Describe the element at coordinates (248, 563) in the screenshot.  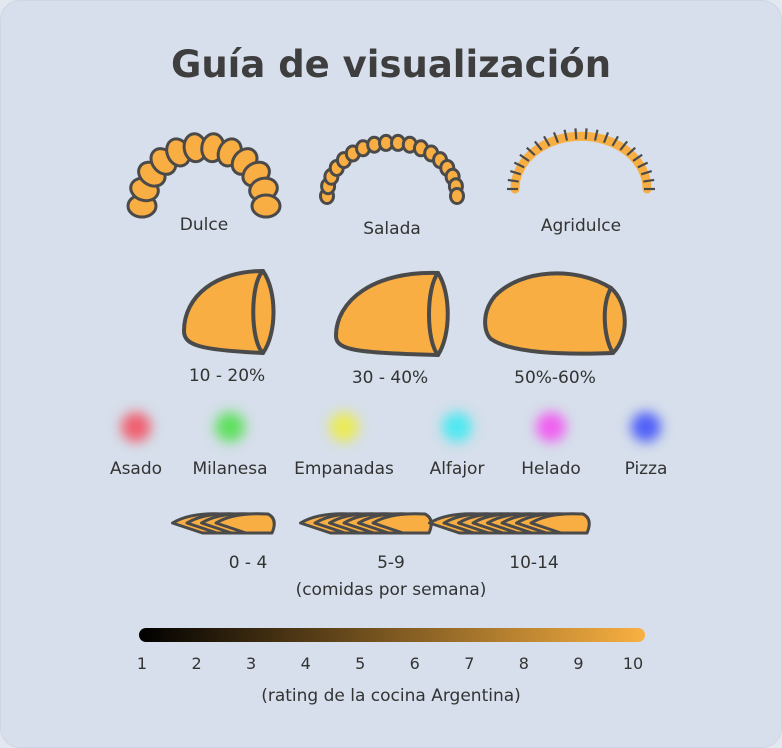
I see `frequency-label-low: 0 - 4` at that location.